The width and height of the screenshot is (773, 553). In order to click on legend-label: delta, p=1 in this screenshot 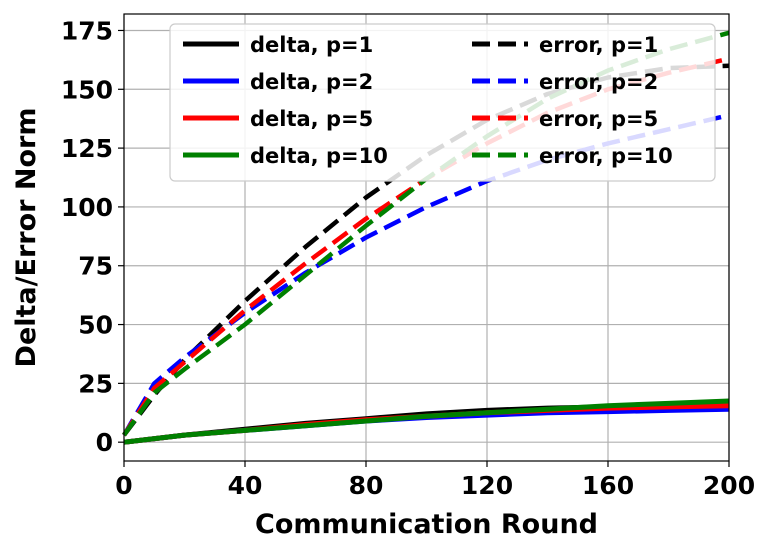, I will do `click(311, 45)`.